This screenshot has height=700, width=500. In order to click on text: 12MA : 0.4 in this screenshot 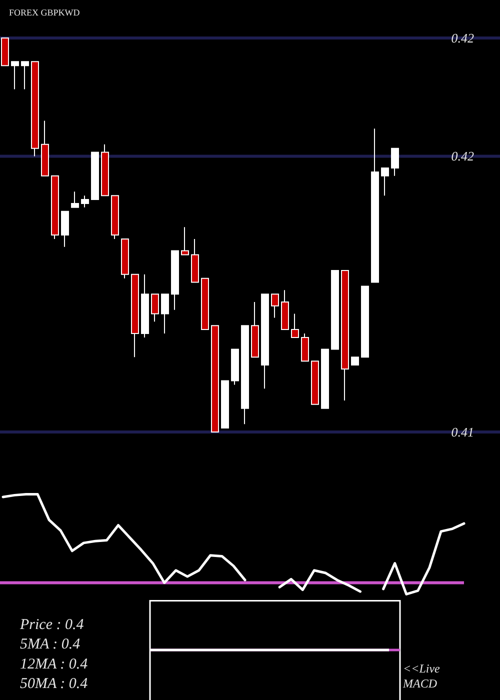, I will do `click(54, 664)`.